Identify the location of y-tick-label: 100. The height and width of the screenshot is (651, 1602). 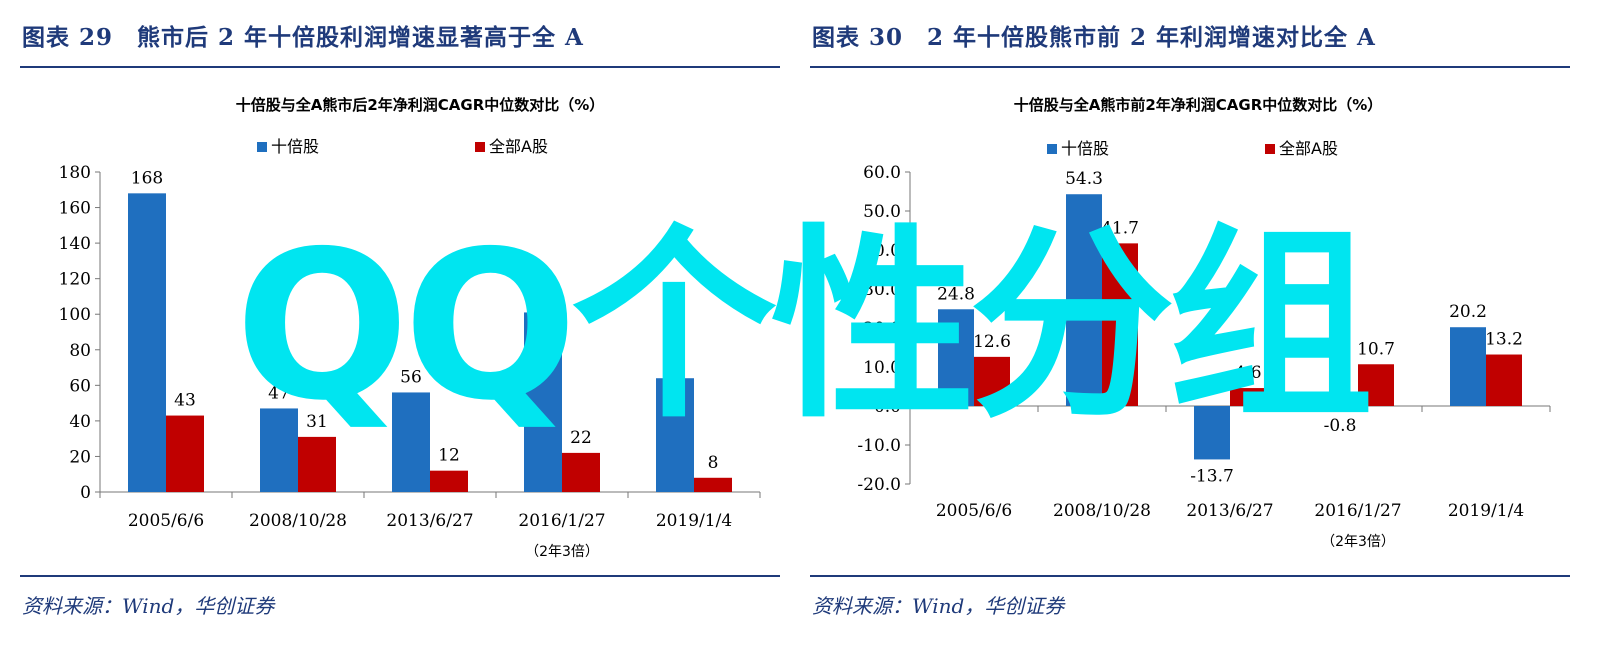
(75, 315).